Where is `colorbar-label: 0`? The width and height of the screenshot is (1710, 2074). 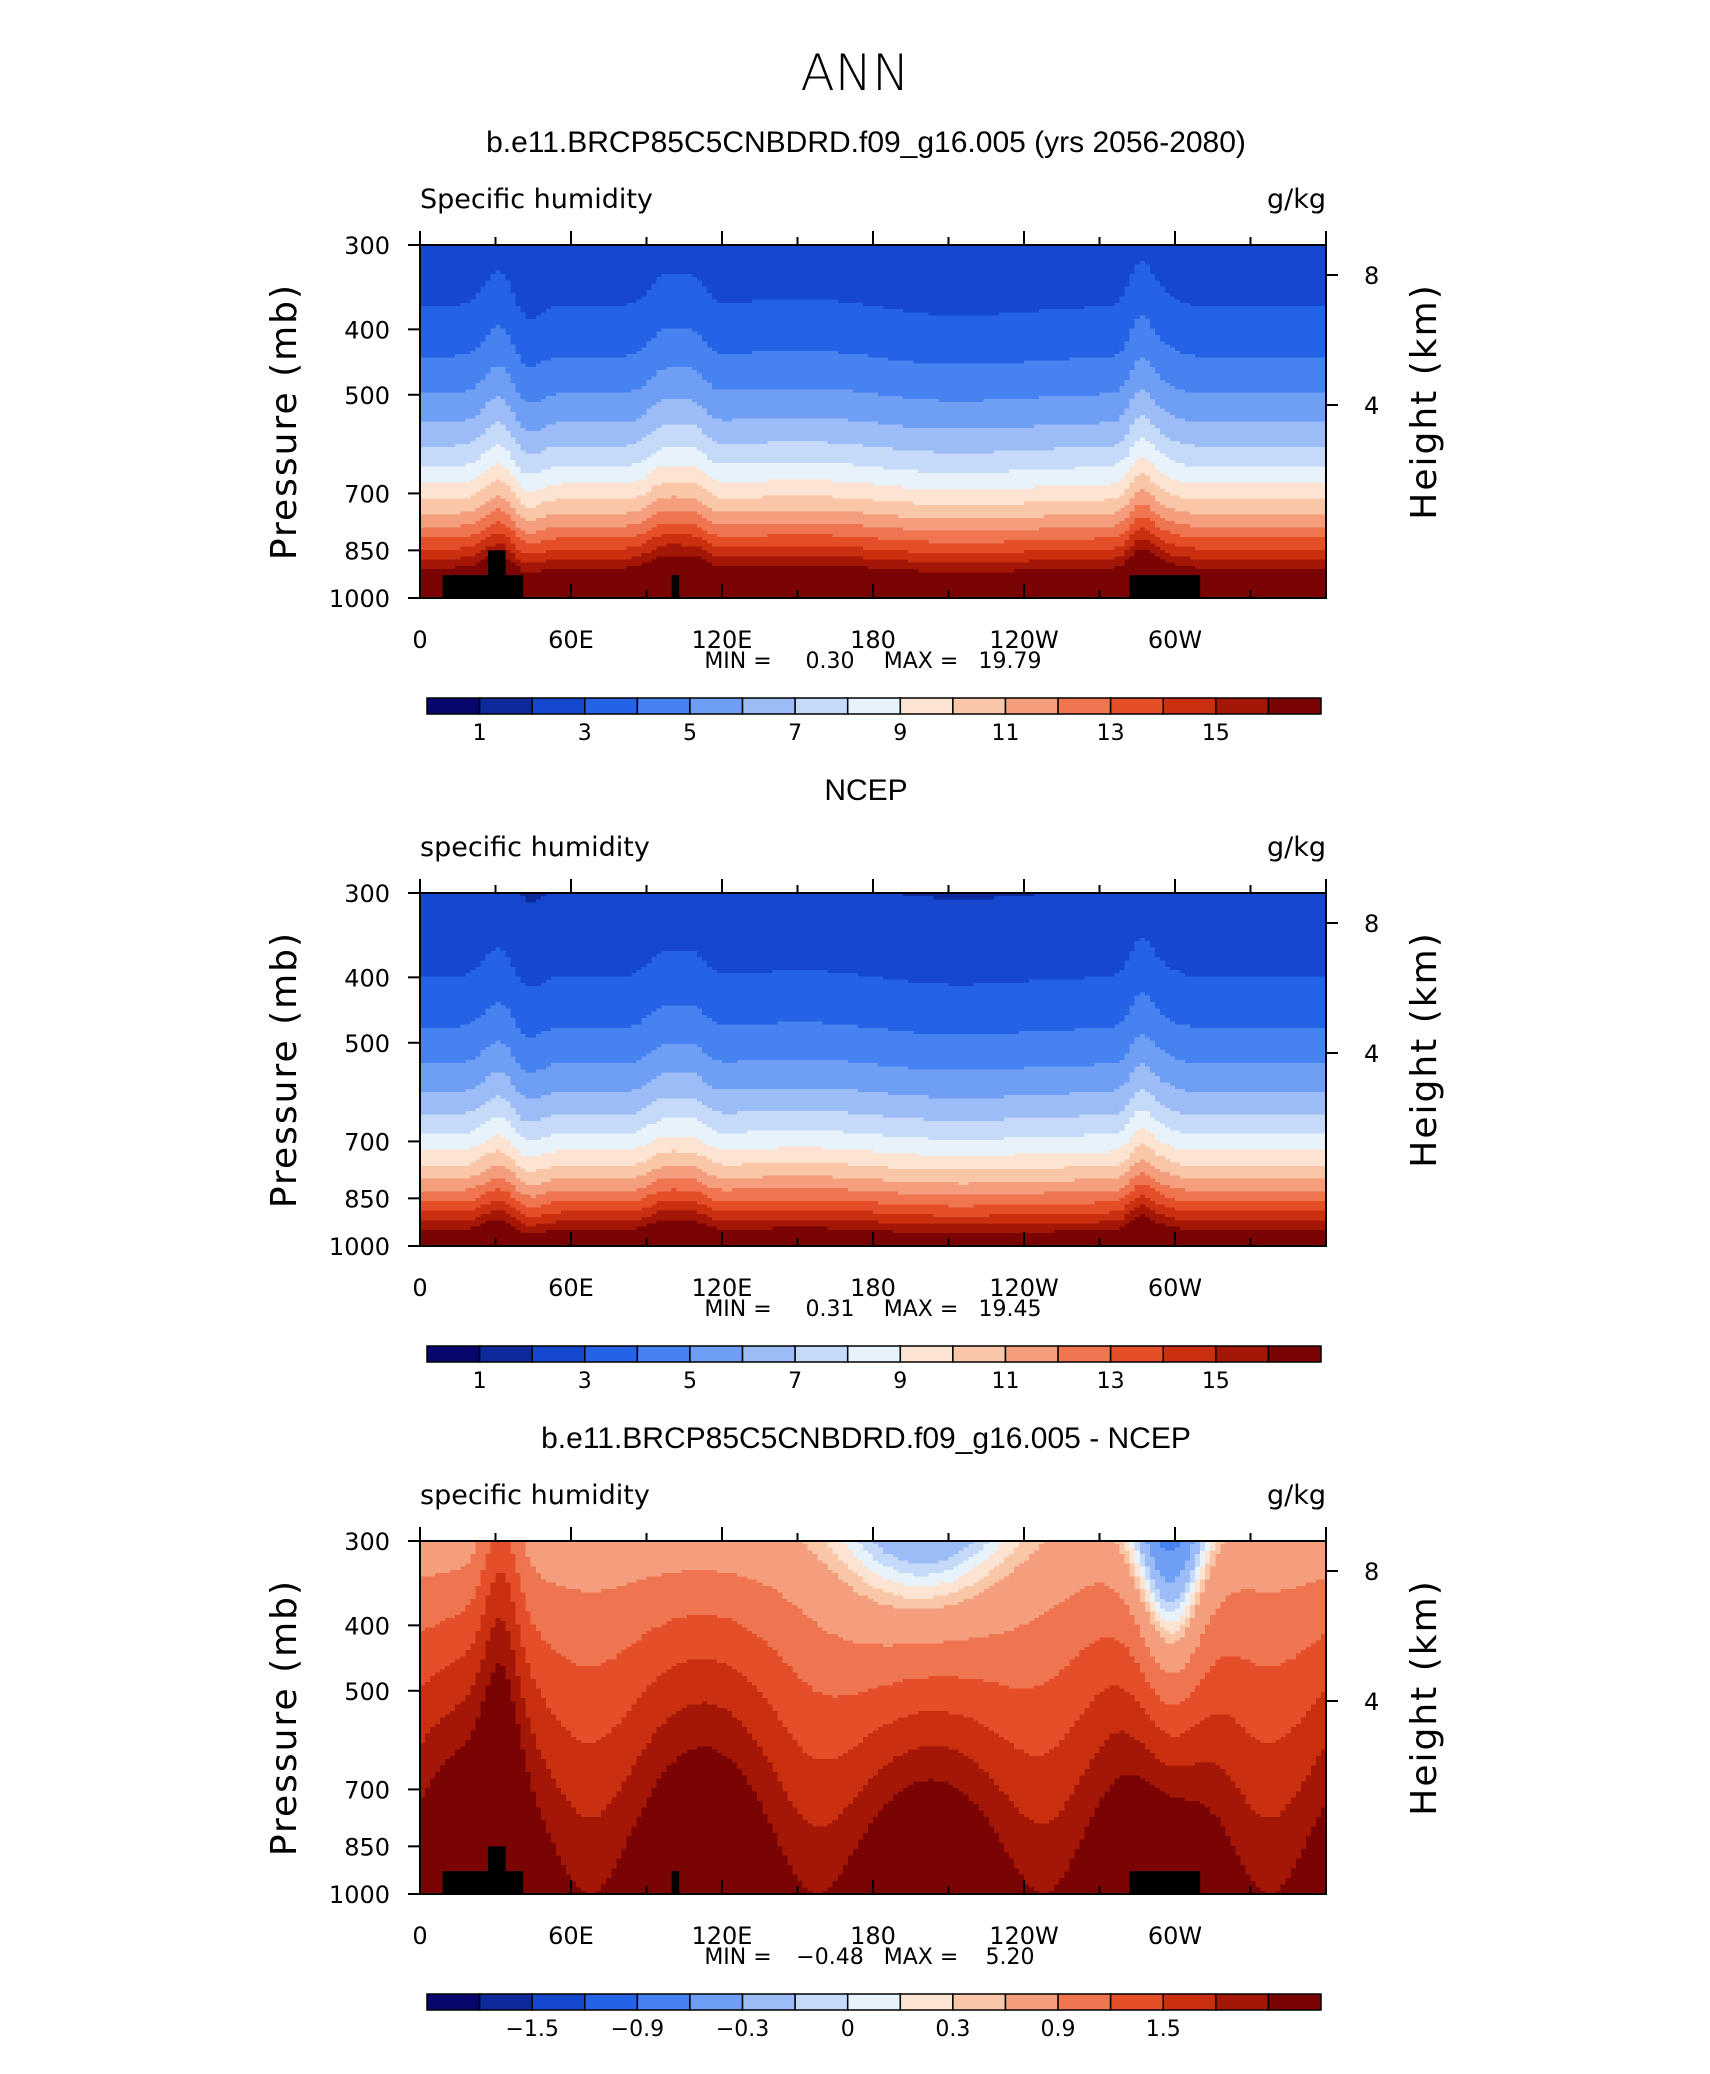 colorbar-label: 0 is located at coordinates (848, 2029).